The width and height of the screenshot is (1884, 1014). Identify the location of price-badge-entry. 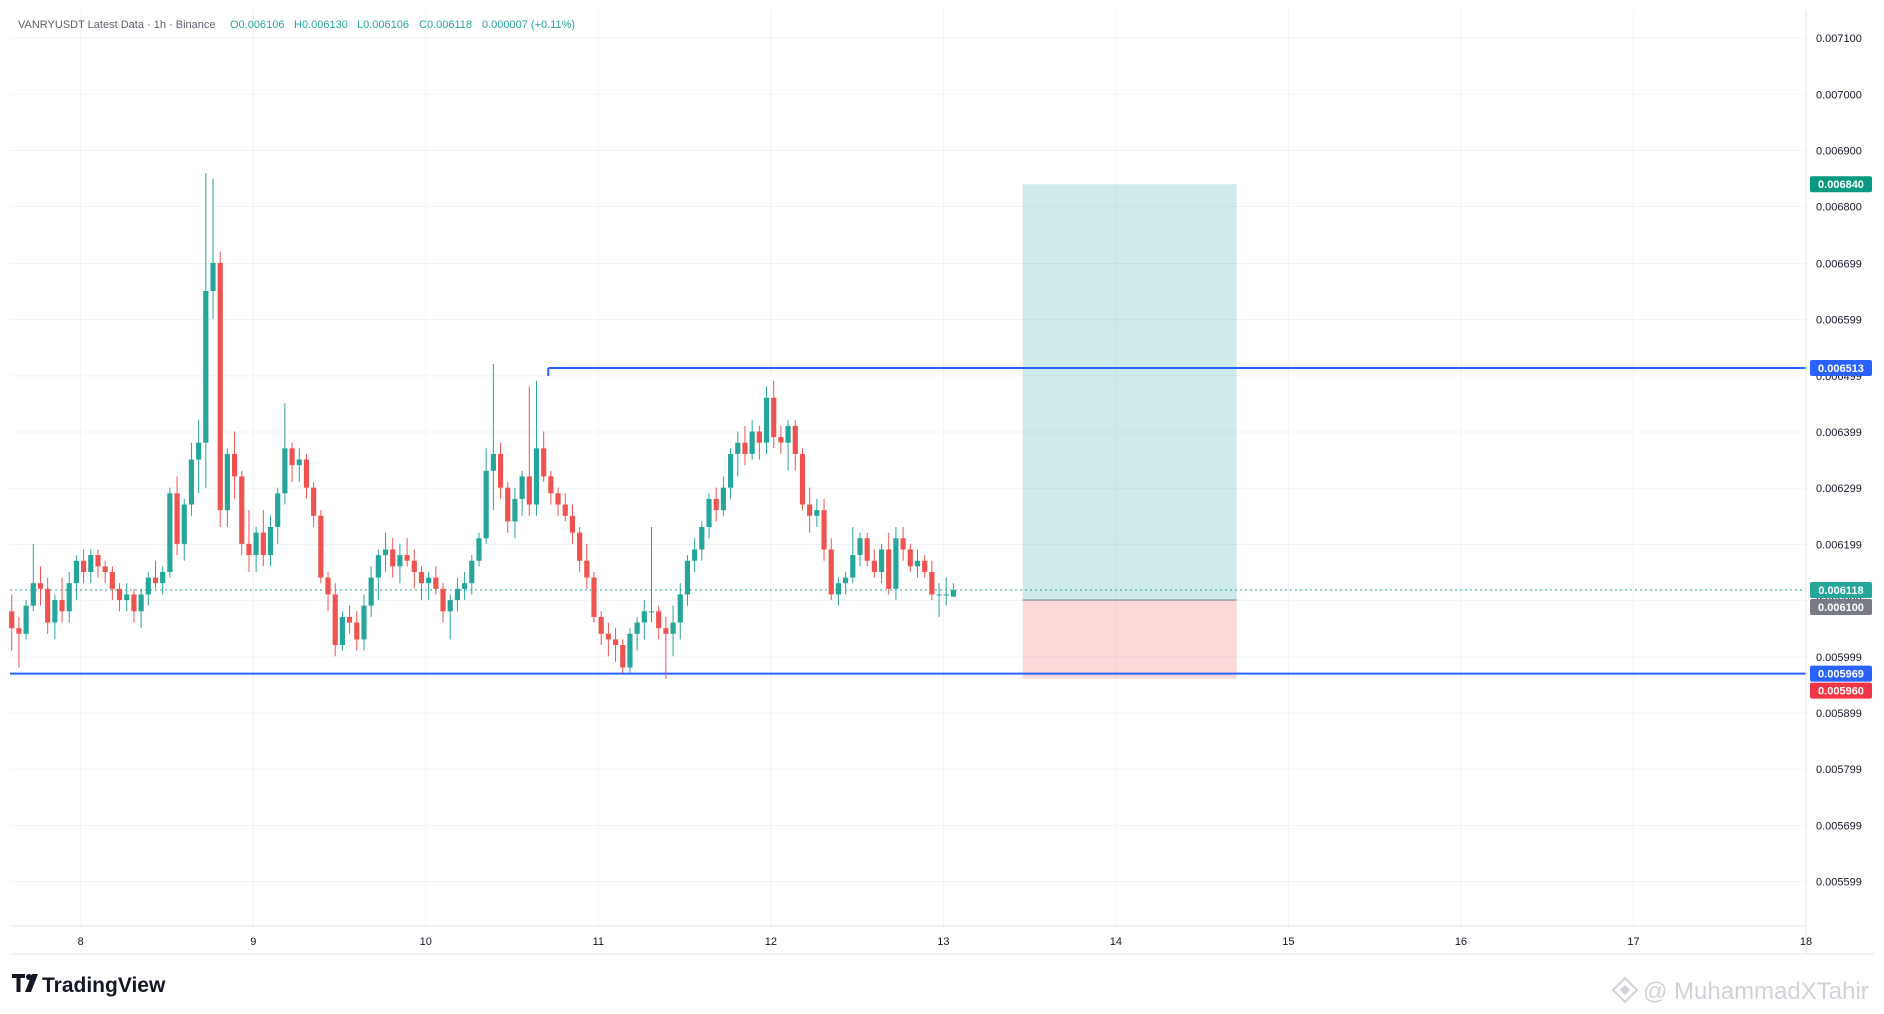
(1841, 606).